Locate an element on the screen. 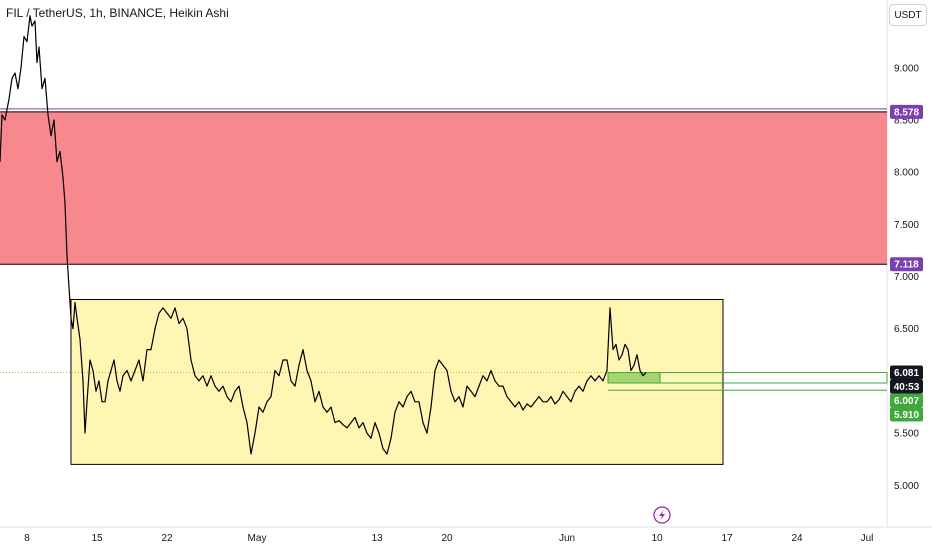 This screenshot has width=932, height=550. price-tag-current-bg is located at coordinates (906, 372).